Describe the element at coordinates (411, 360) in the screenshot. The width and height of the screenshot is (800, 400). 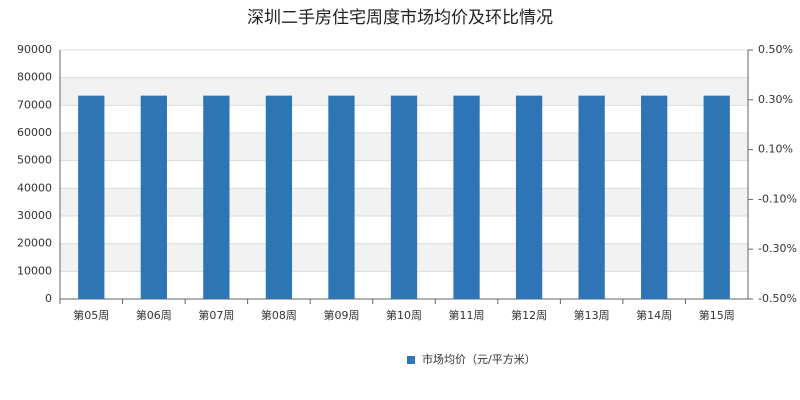
I see `legend-swatch` at that location.